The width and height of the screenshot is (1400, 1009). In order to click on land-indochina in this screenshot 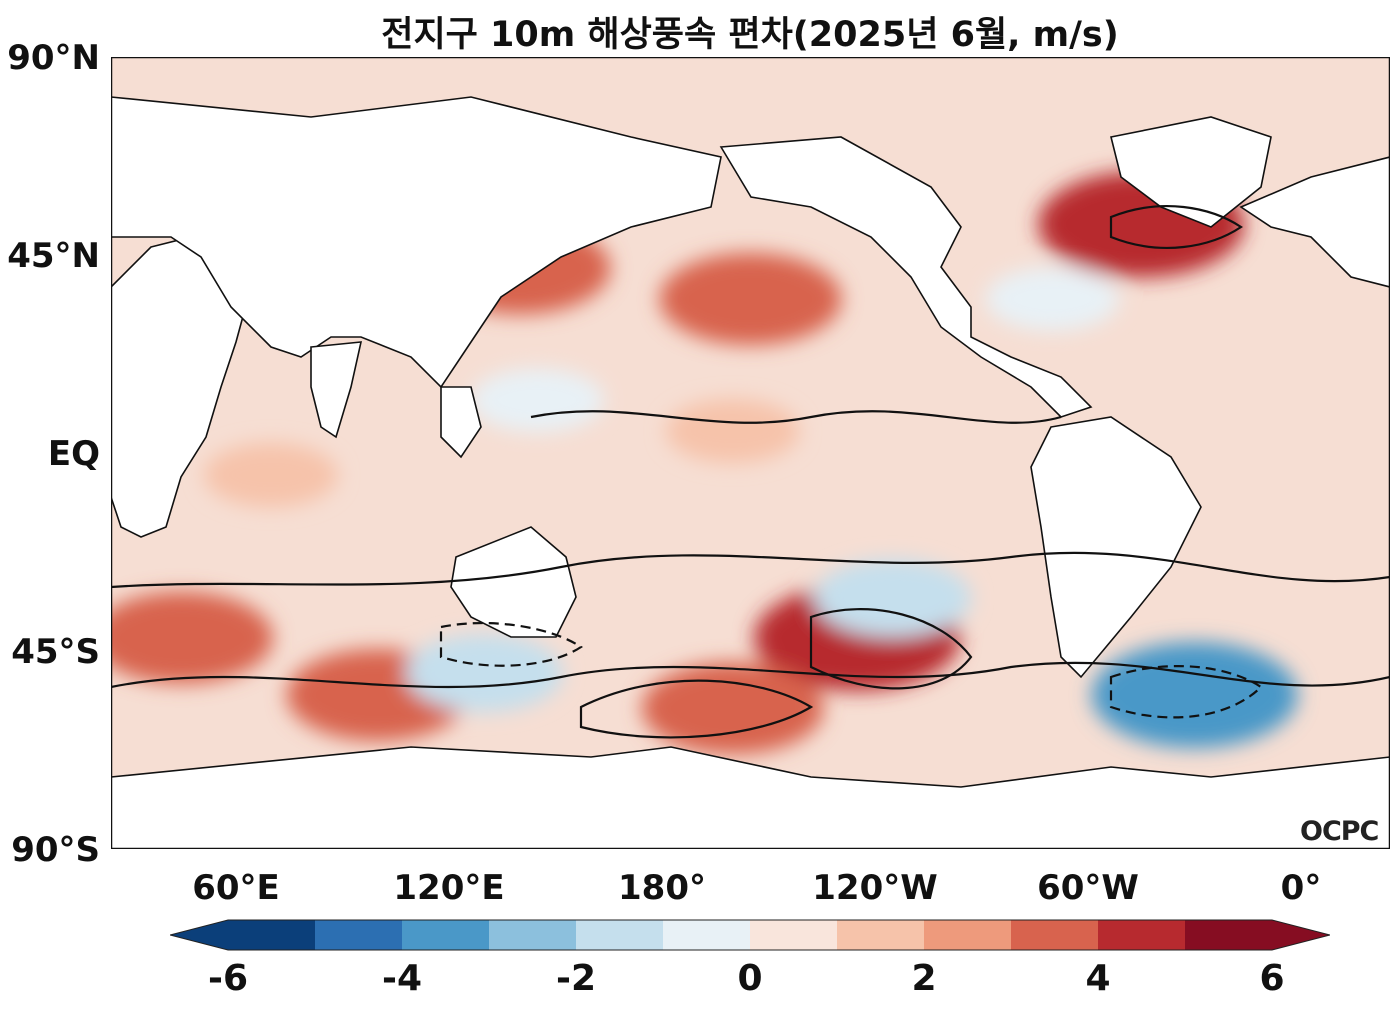, I will do `click(461, 422)`.